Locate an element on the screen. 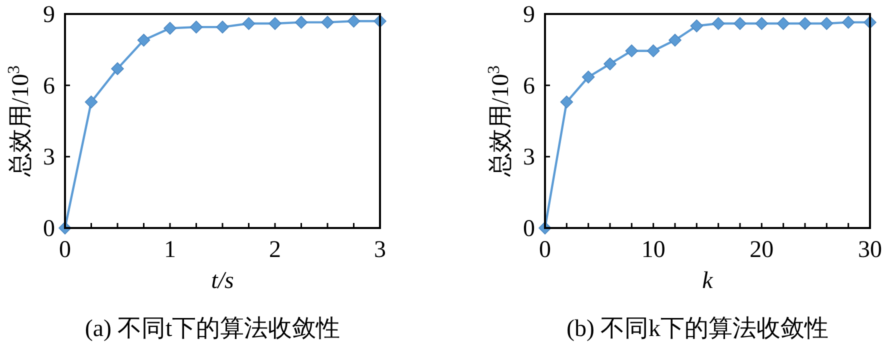  text: (a) 不同t下的算法收敛性 is located at coordinates (212, 329).